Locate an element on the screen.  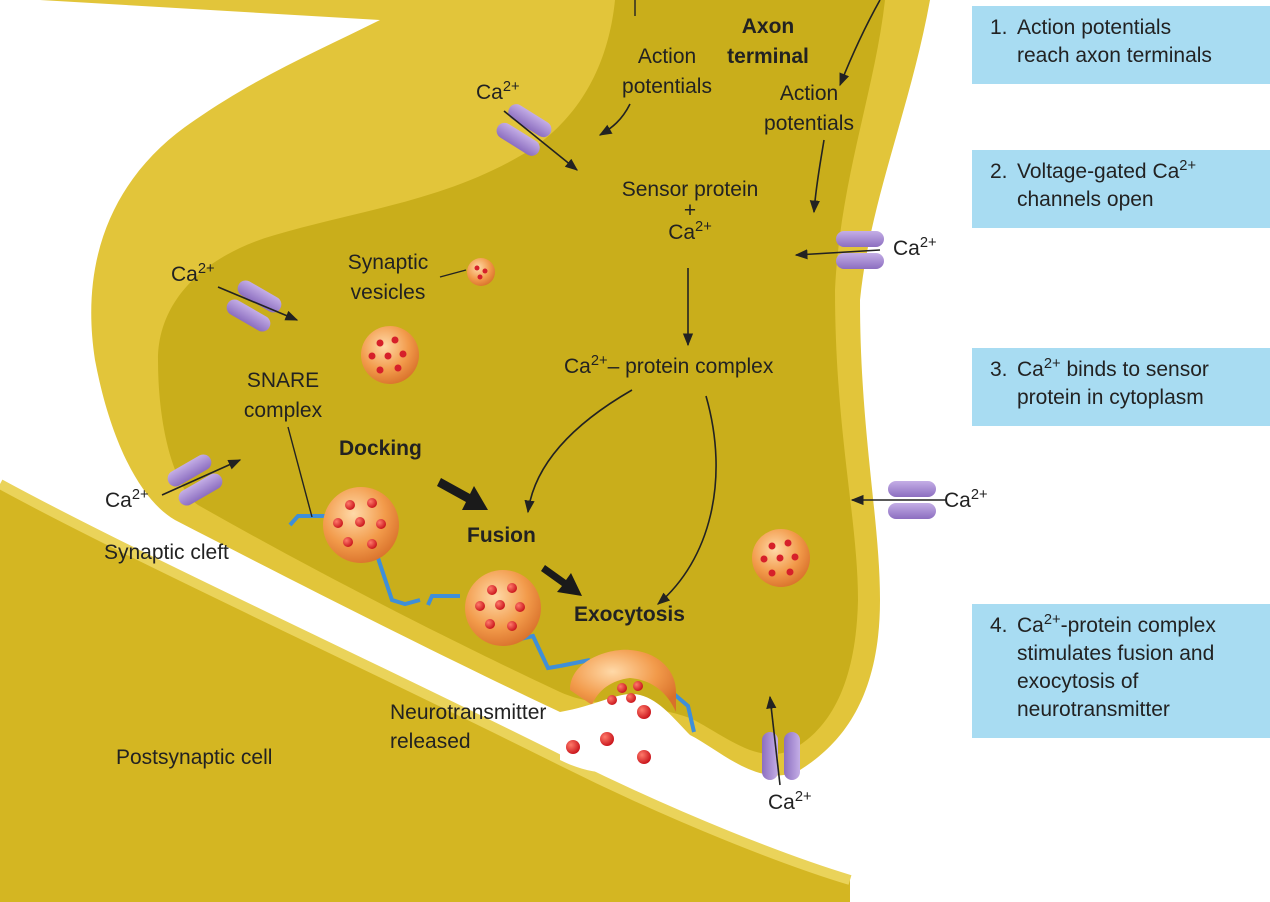
exocytosis-label: Exocytosis is located at coordinates (629, 614).